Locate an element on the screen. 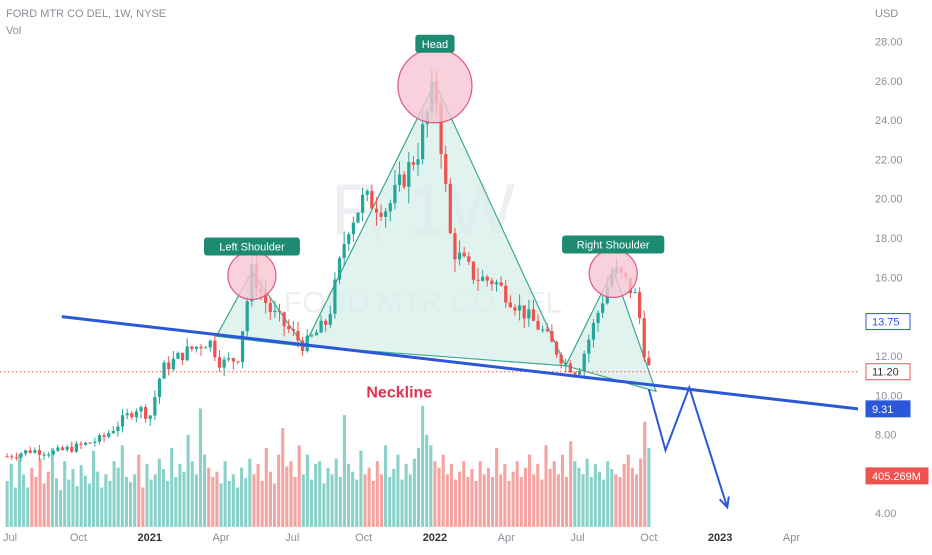 This screenshot has width=932, height=555. y-axis-tick: 8.00 is located at coordinates (885, 436).